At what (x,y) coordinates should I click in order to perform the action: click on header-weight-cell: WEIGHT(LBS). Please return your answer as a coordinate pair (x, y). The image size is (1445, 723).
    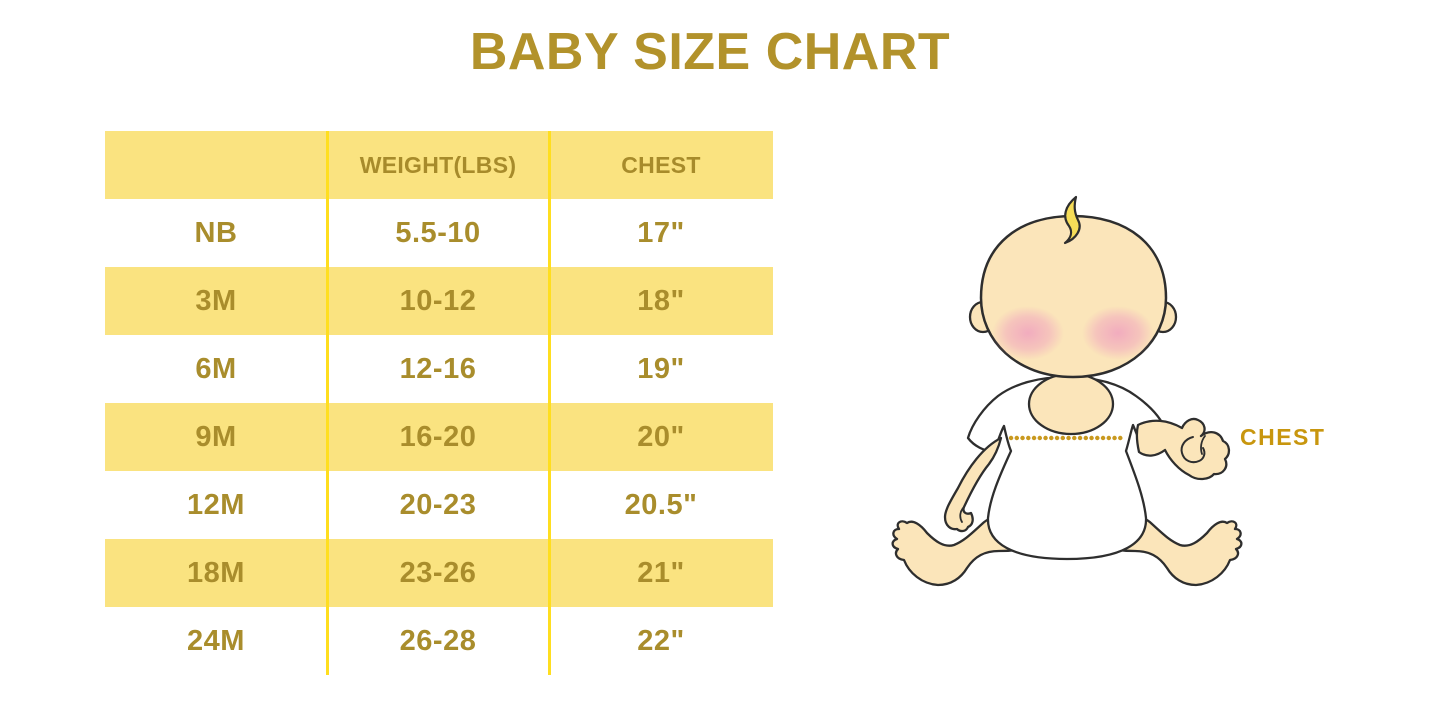
    Looking at the image, I should click on (438, 164).